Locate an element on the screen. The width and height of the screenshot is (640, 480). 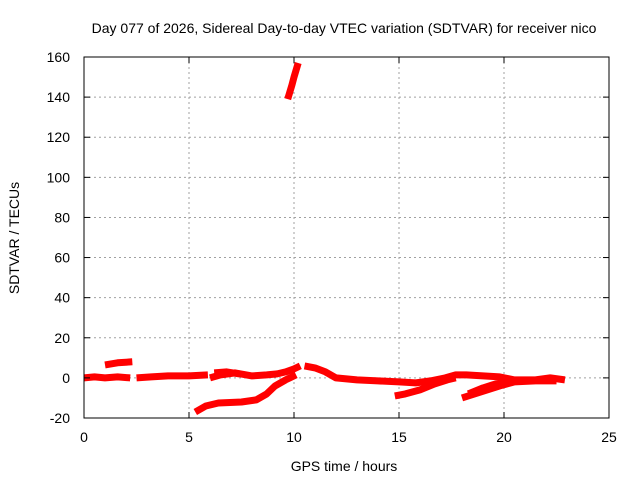
y-tick-label: 100 is located at coordinates (59, 177).